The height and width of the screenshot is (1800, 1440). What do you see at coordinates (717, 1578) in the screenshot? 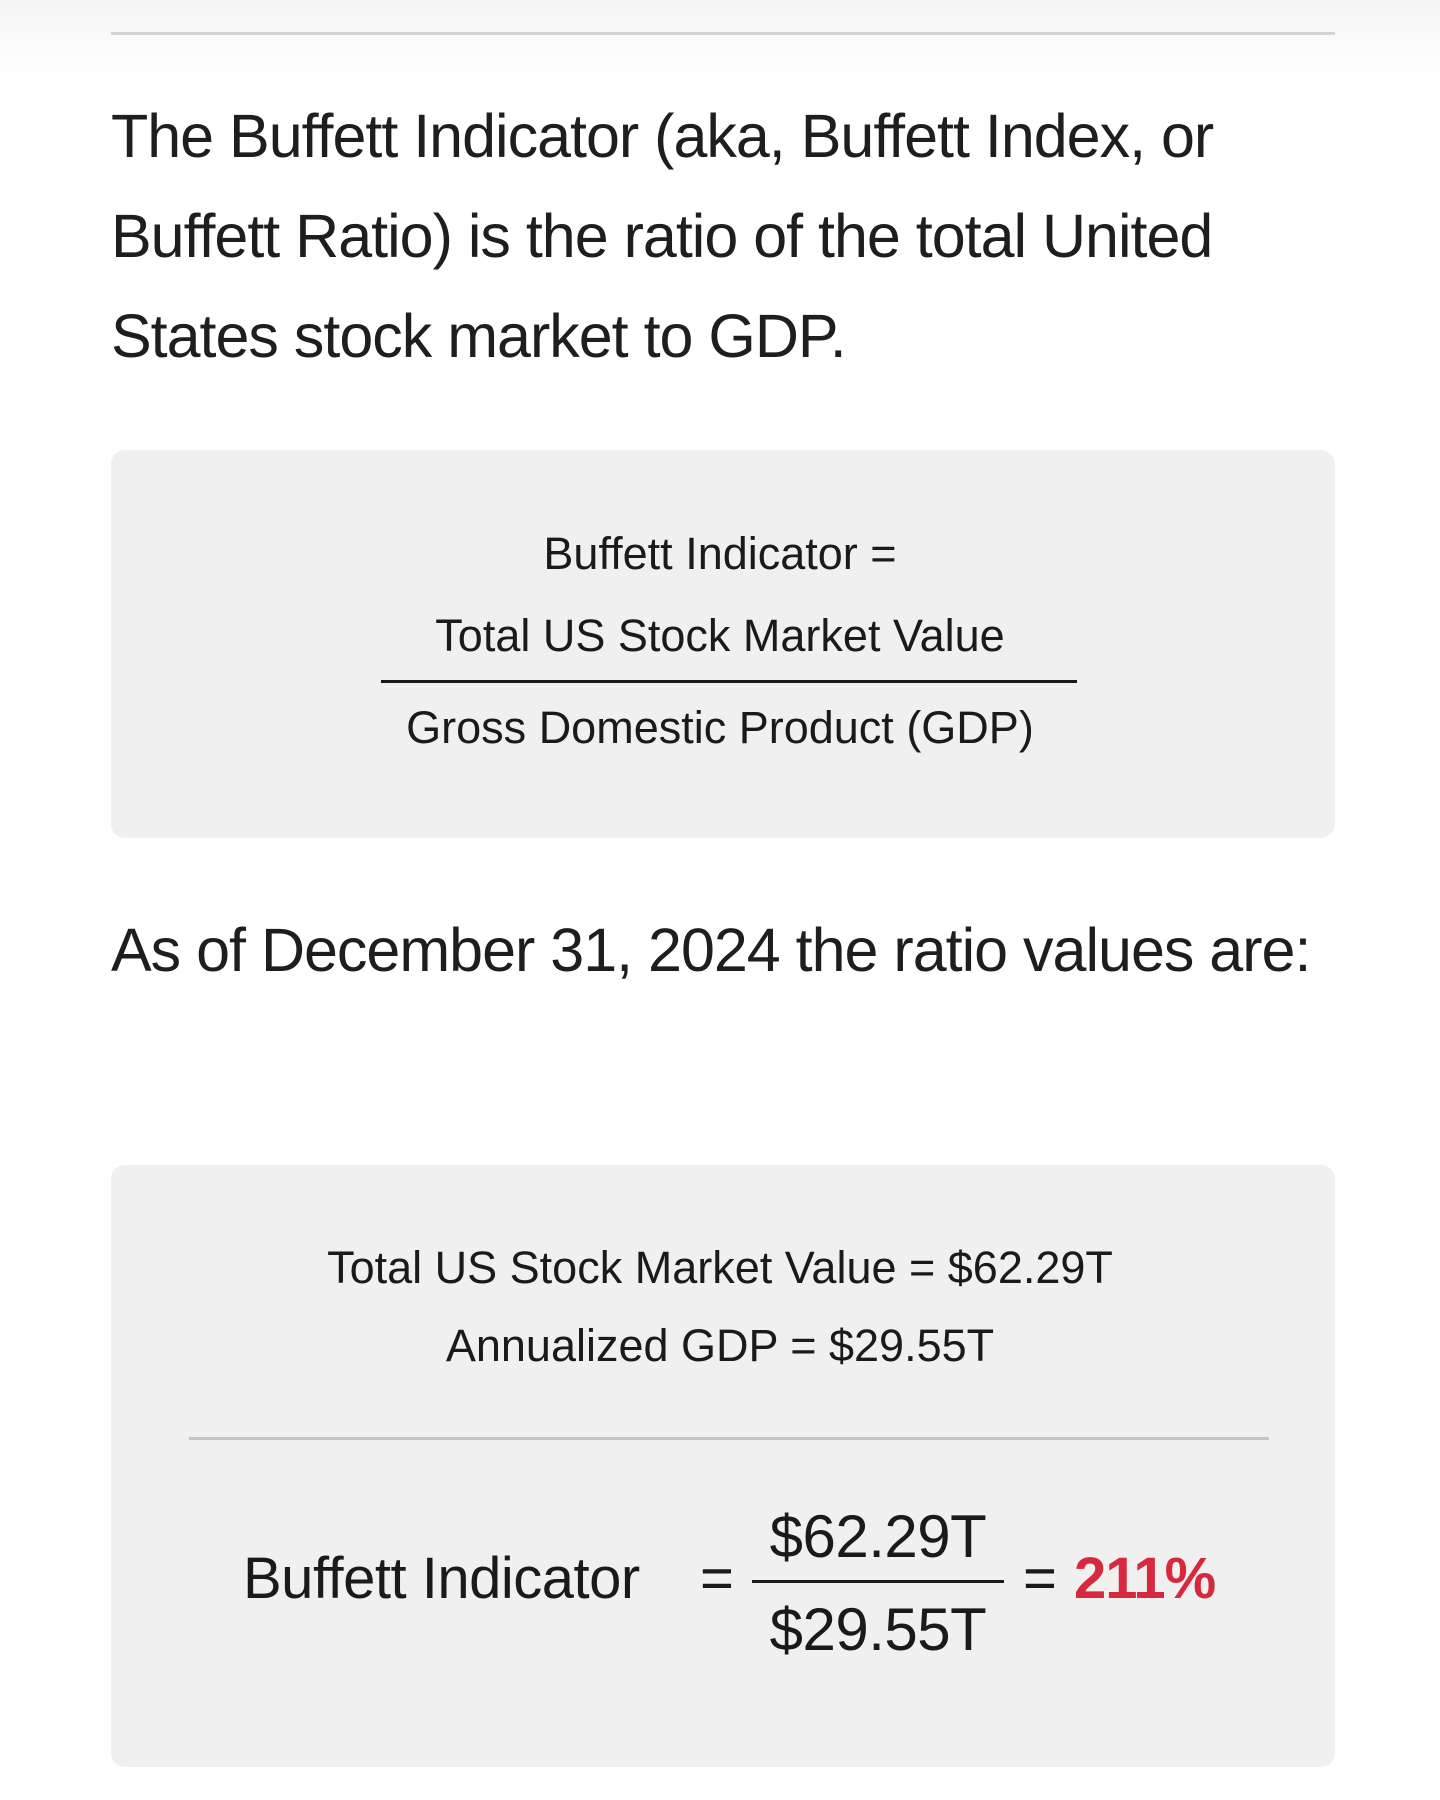
I see `calc-equals-sign: =` at bounding box center [717, 1578].